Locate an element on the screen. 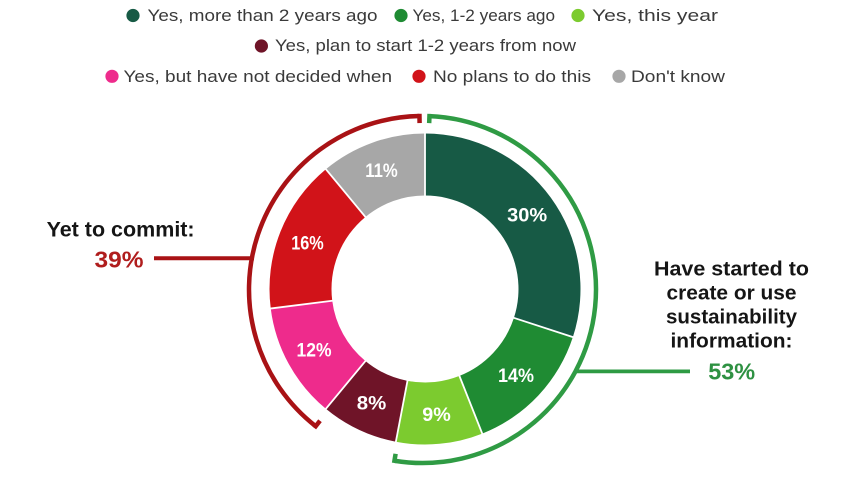  svg-text:Yes, plan to start 1-2 years f: Yes, plan to start 1-2 years from now is located at coordinates (426, 45).